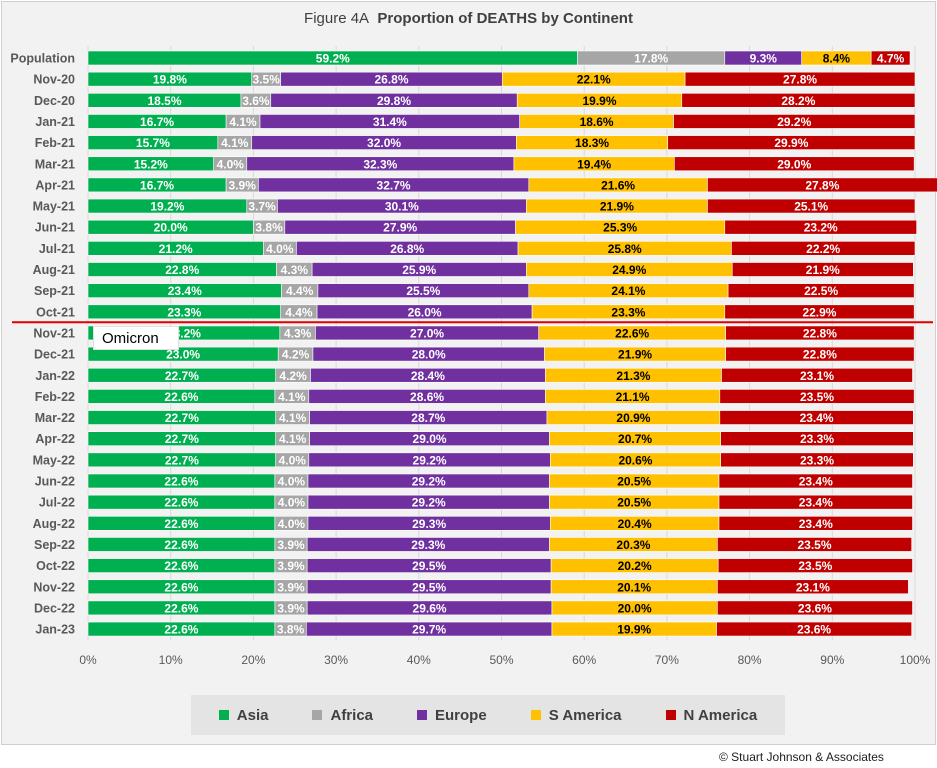  Describe the element at coordinates (628, 312) in the screenshot. I see `data-label: 23.3%` at that location.